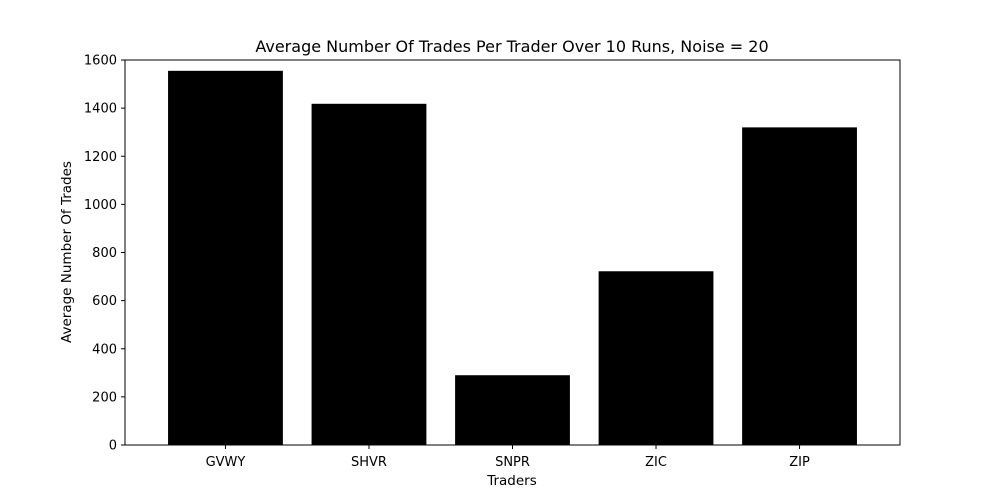 The height and width of the screenshot is (500, 1000). I want to click on y-tick-label: 800, so click(104, 253).